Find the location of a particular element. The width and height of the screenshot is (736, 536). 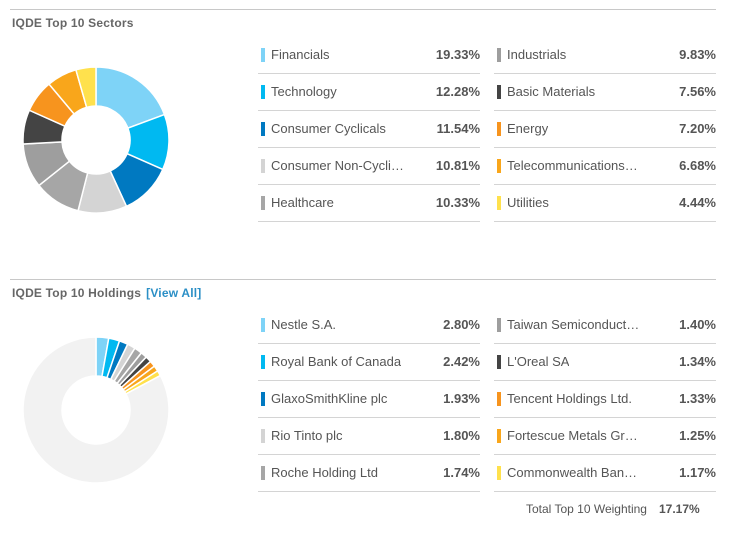

sector-name: Utilities is located at coordinates (528, 202).